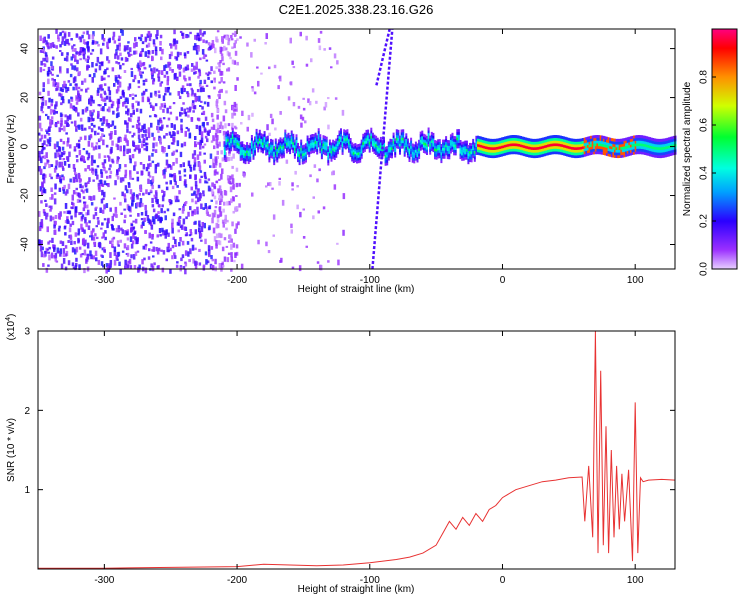 The image size is (750, 600). What do you see at coordinates (356, 289) in the screenshot?
I see `spectrogram-x-label: Height of straight line (km)` at bounding box center [356, 289].